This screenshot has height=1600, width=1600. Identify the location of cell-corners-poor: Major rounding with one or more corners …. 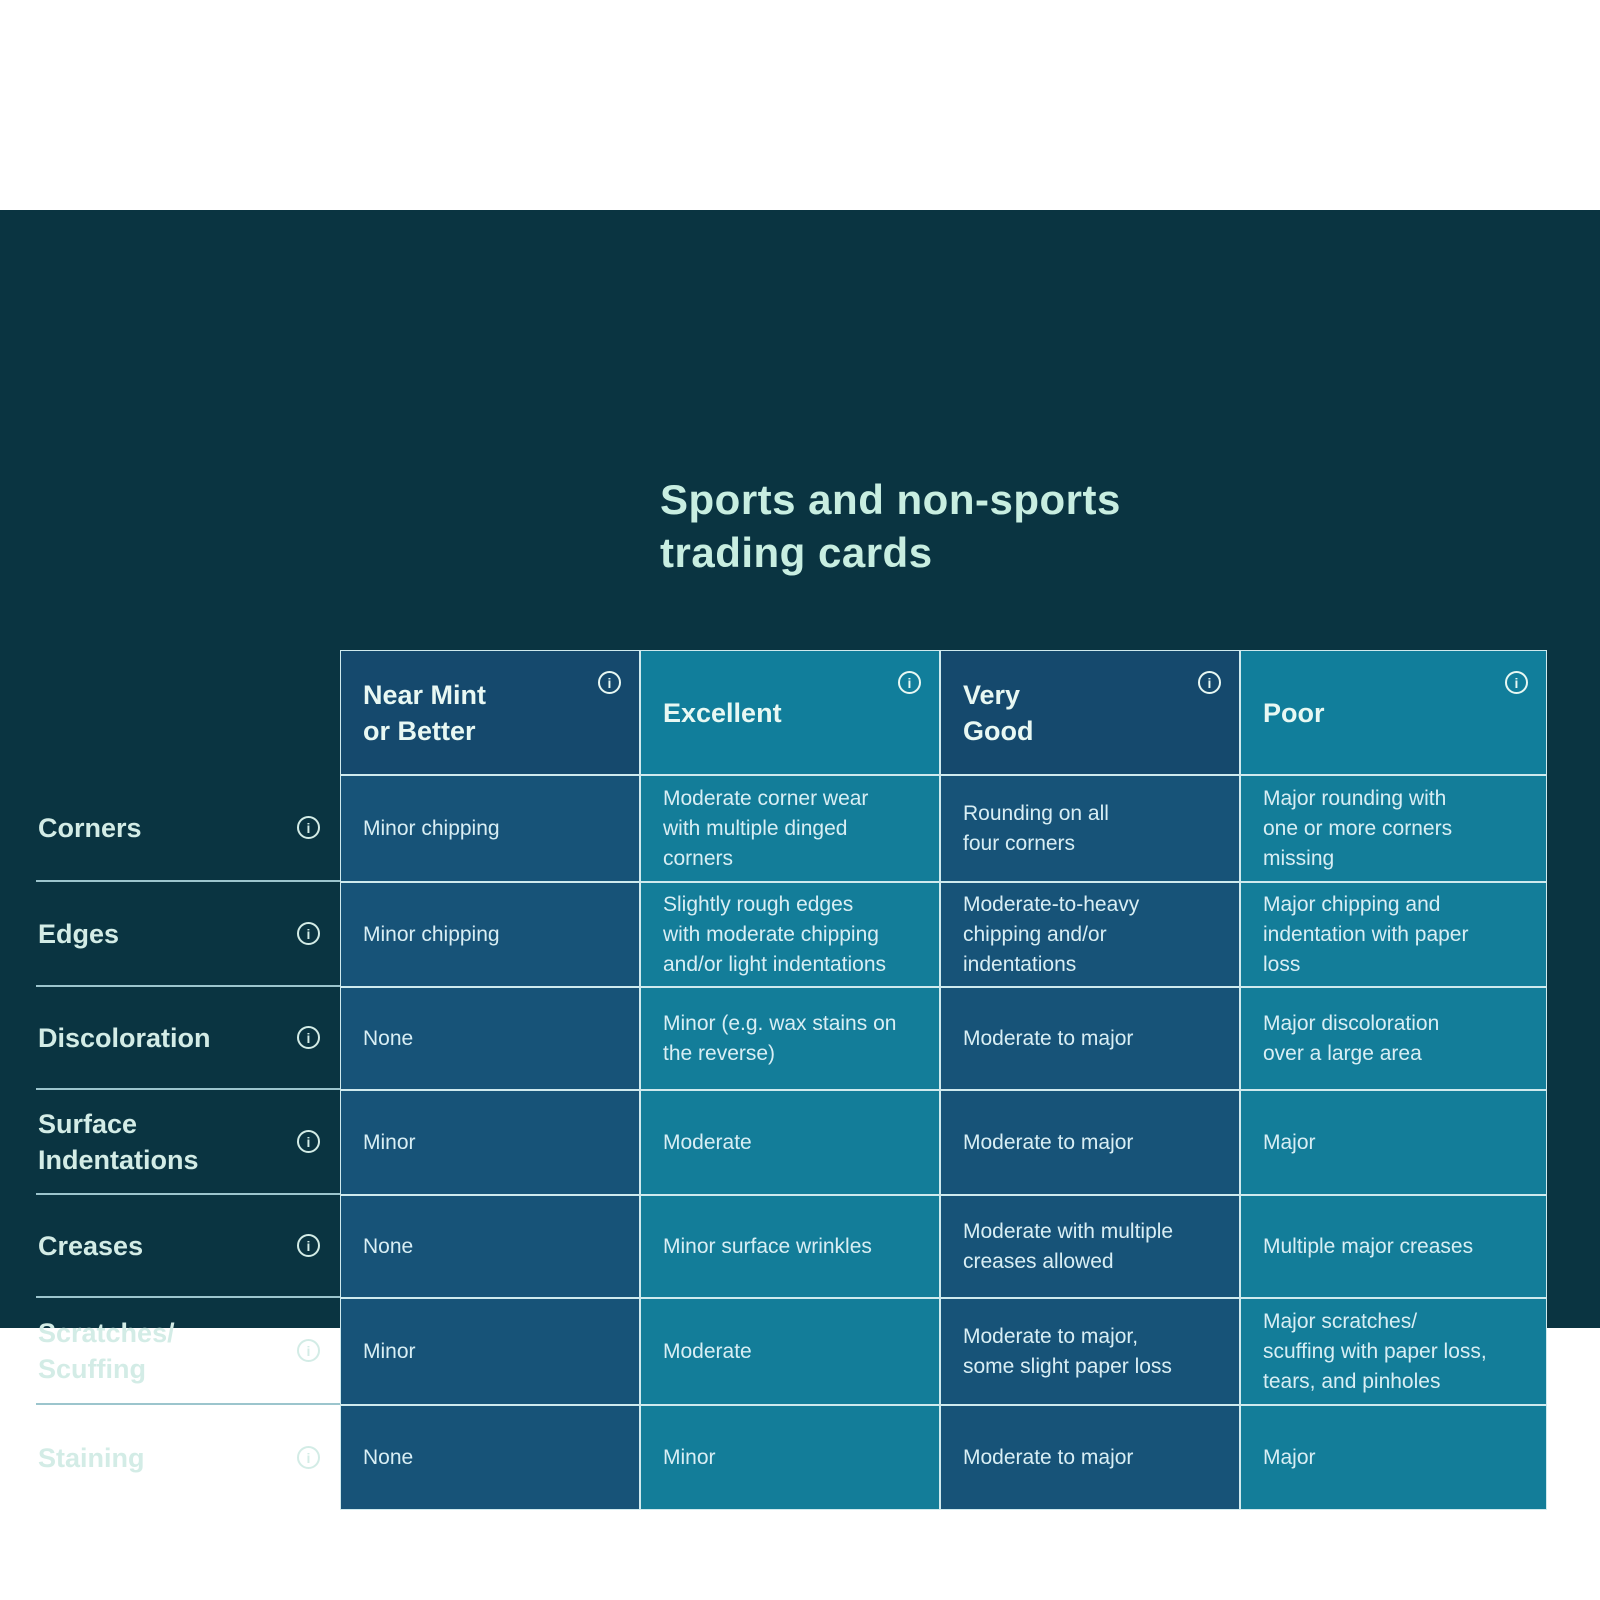
(1393, 828).